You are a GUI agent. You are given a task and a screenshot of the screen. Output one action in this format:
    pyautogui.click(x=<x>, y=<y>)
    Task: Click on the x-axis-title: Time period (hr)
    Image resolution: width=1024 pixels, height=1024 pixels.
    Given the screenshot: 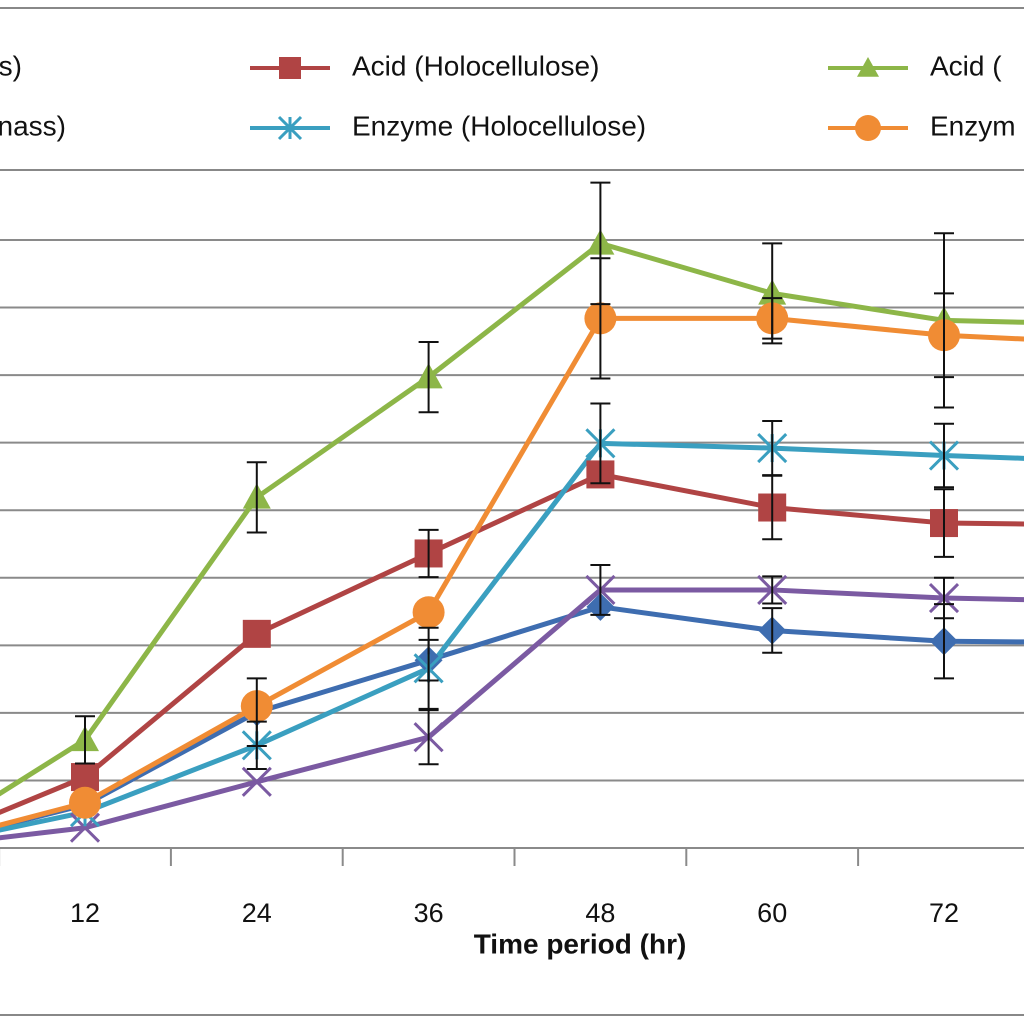 What is the action you would take?
    pyautogui.click(x=580, y=943)
    